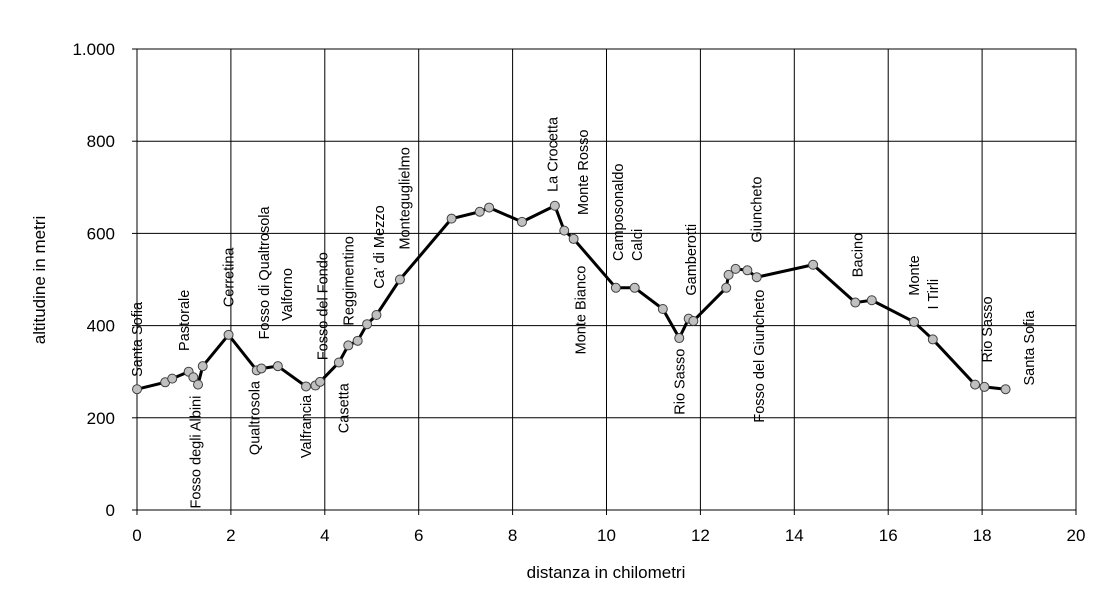 Image resolution: width=1103 pixels, height=602 pixels. I want to click on place-label: I Tirli, so click(934, 294).